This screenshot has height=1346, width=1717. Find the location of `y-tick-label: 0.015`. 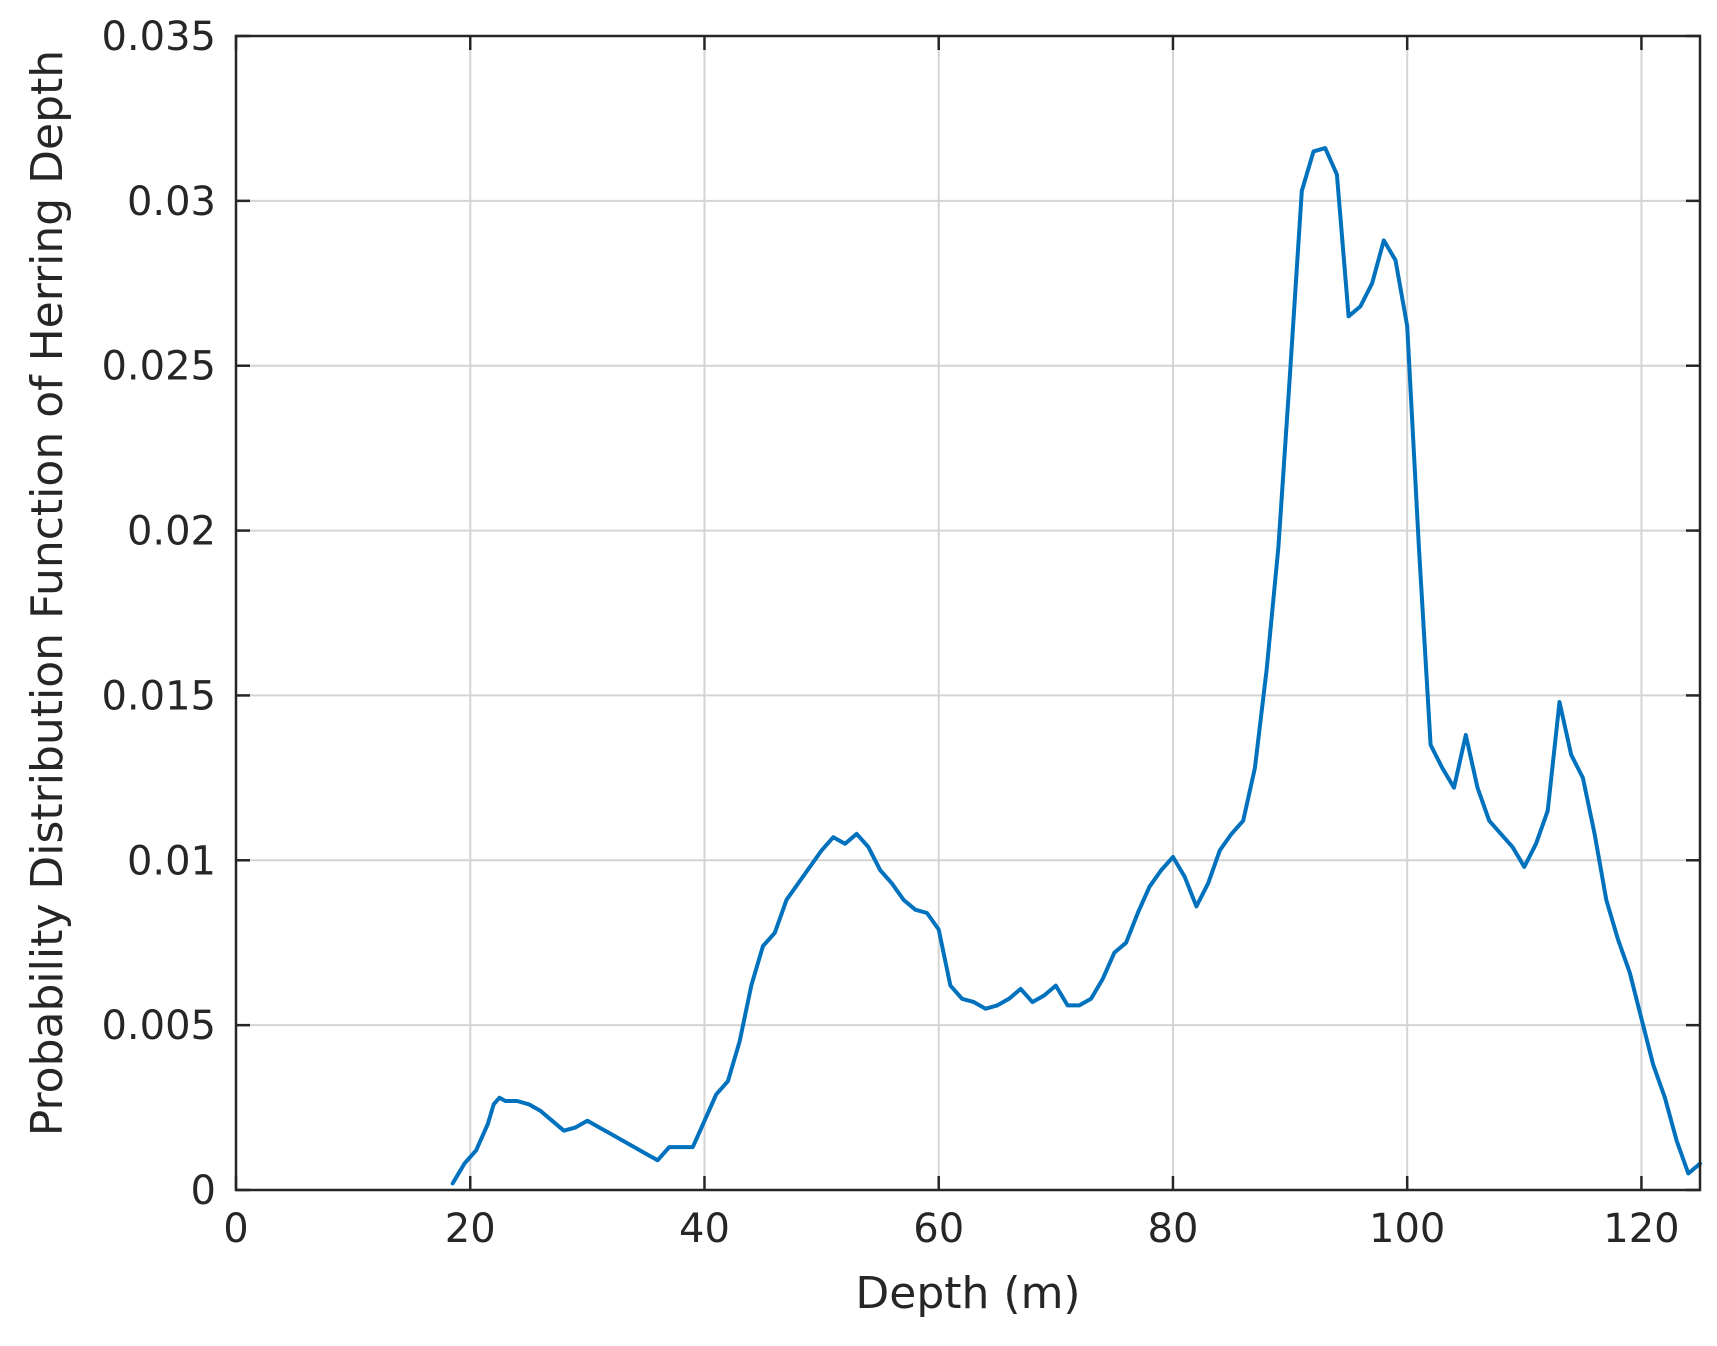

y-tick-label: 0.015 is located at coordinates (158, 696).